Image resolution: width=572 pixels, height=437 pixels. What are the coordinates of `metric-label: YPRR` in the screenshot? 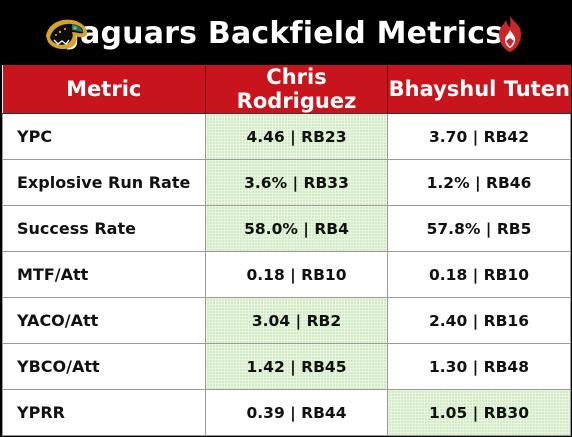 It's located at (104, 412).